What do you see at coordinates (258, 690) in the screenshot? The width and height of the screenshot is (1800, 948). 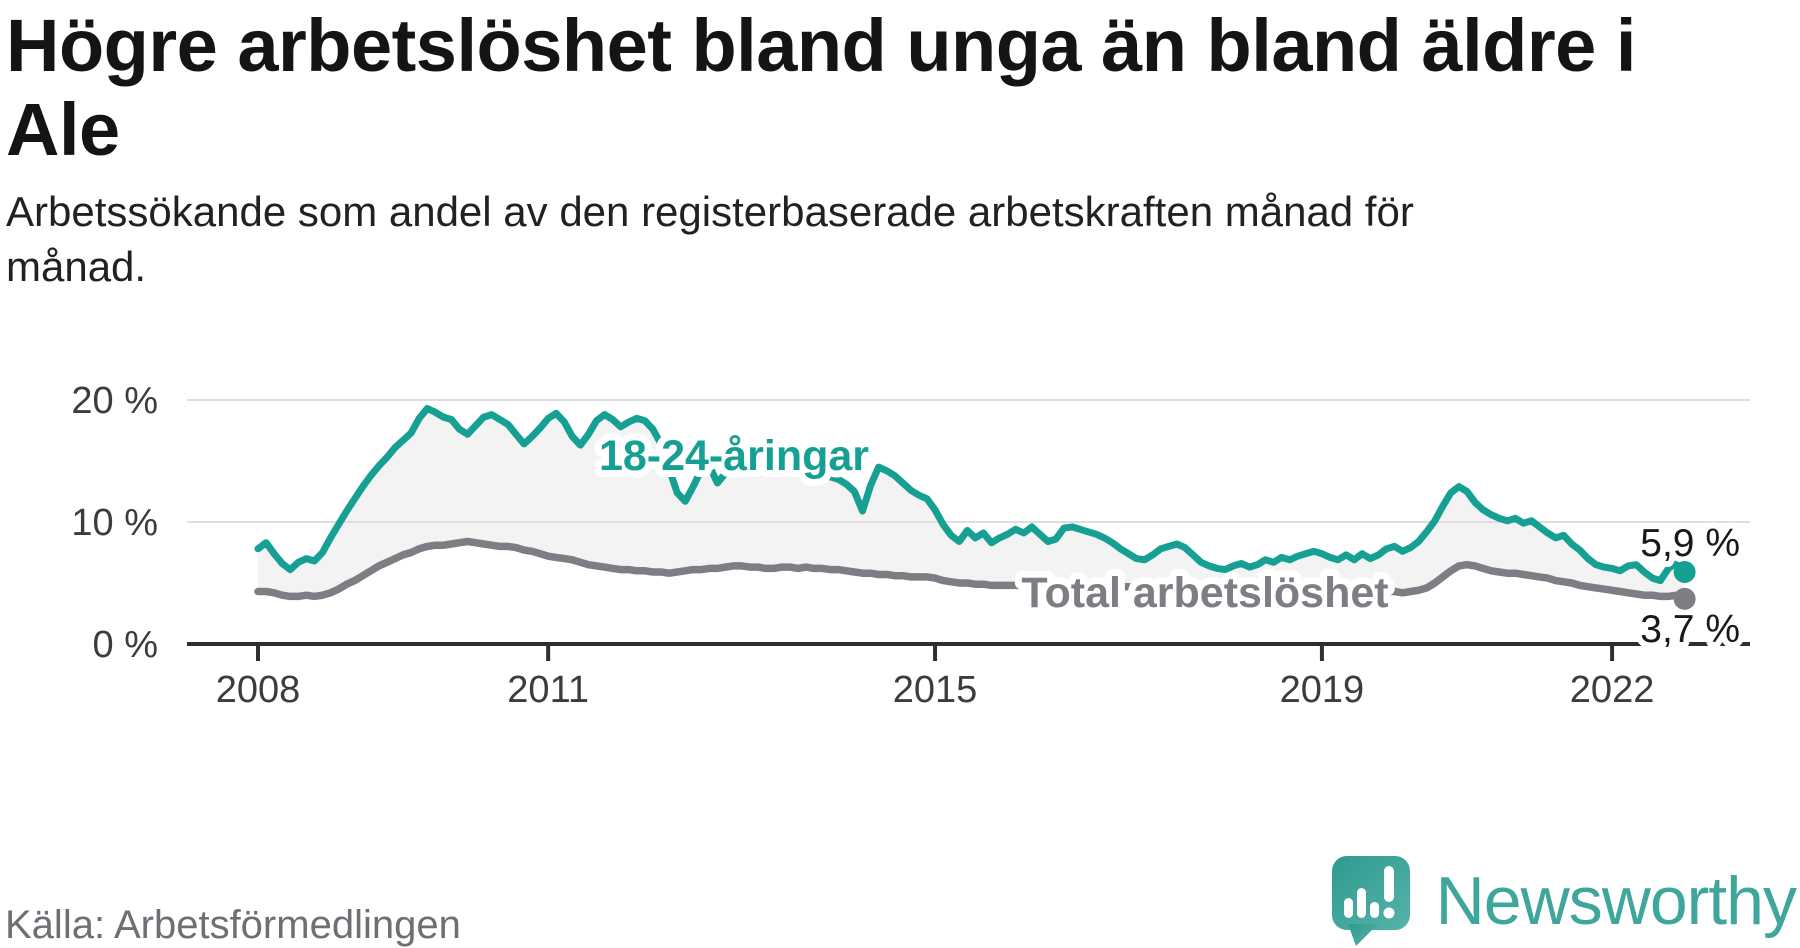 I see `x-tick-label-2008: 2008` at bounding box center [258, 690].